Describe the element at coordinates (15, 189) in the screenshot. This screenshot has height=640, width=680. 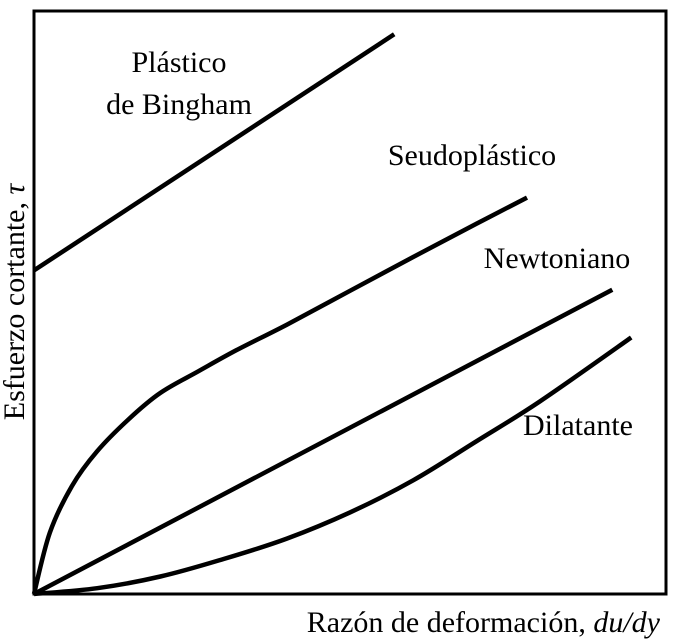
I see `y-axis-label-variable: τ` at that location.